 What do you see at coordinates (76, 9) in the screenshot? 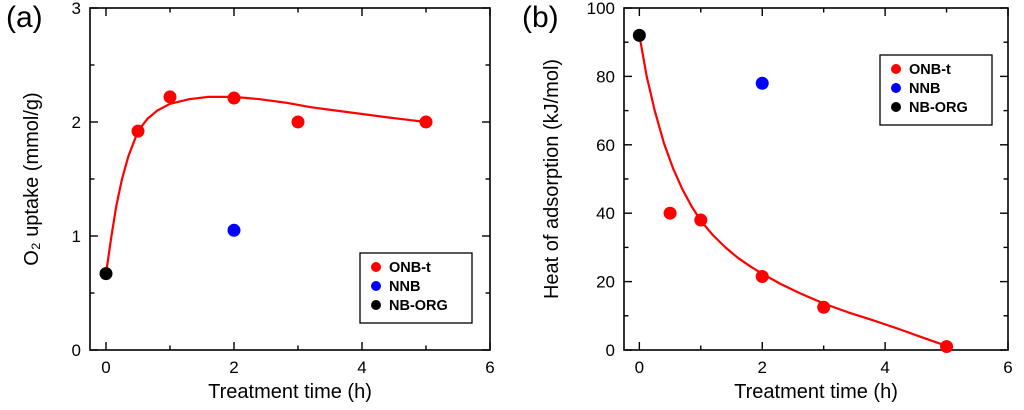
I see `y-tick-label: 3` at bounding box center [76, 9].